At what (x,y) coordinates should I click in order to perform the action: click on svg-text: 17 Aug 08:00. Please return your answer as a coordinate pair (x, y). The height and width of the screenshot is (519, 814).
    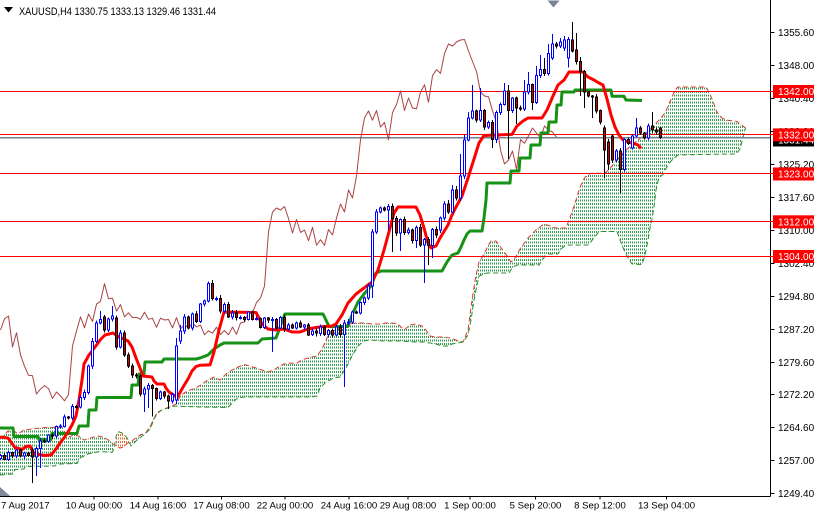
    Looking at the image, I should click on (221, 506).